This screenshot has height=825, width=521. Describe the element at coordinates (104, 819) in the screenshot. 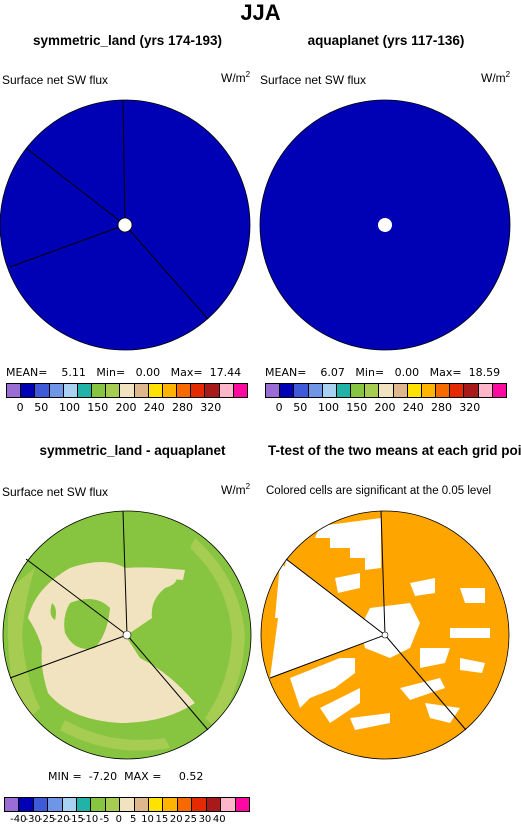

I see `colorbar-tick-label: -5` at that location.